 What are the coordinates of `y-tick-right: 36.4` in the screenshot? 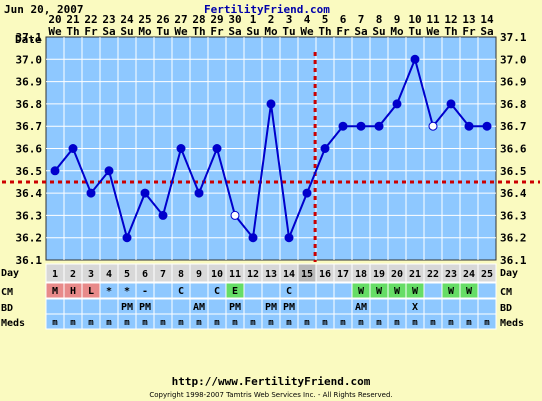 It's located at (513, 193).